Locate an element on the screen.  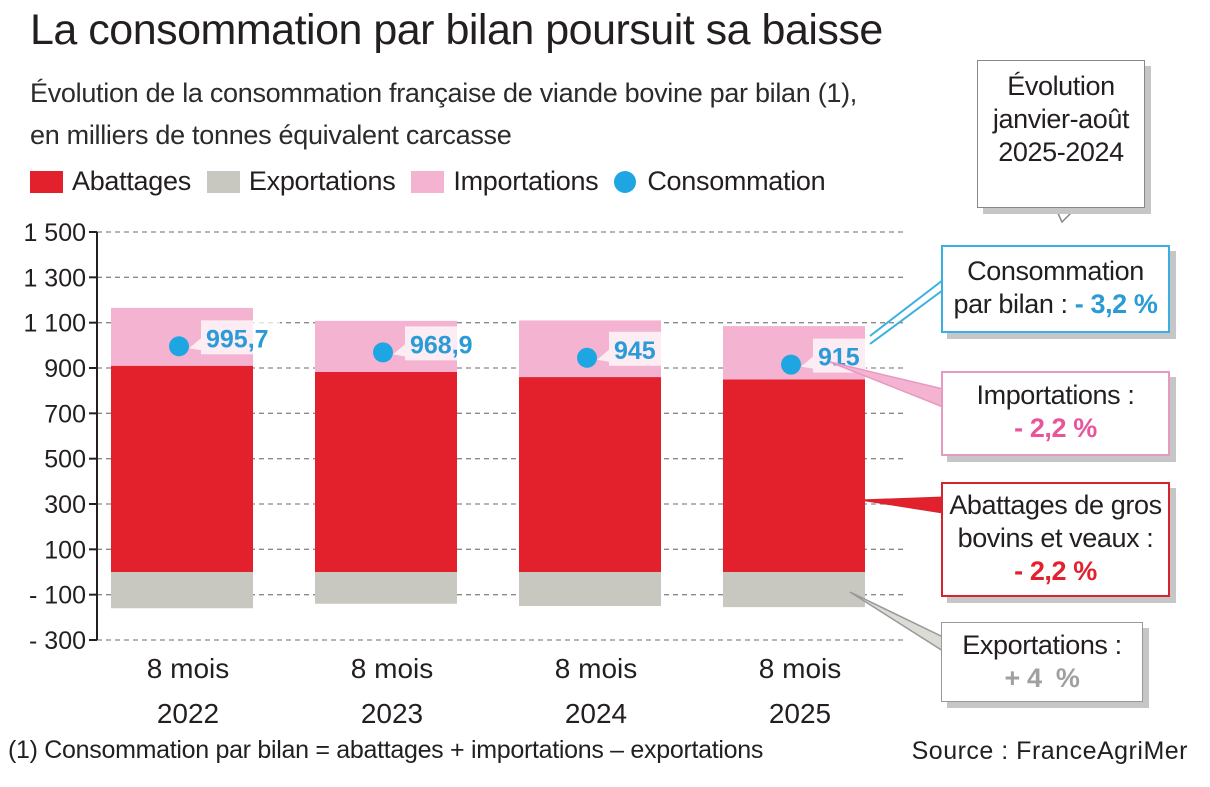
callout-conso-line-2: par bilan : - 3,2 % is located at coordinates (1055, 304).